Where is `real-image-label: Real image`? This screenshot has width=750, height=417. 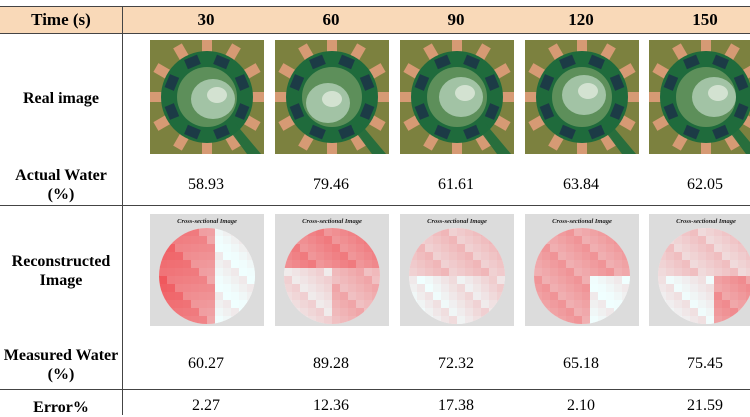 real-image-label: Real image is located at coordinates (61, 98).